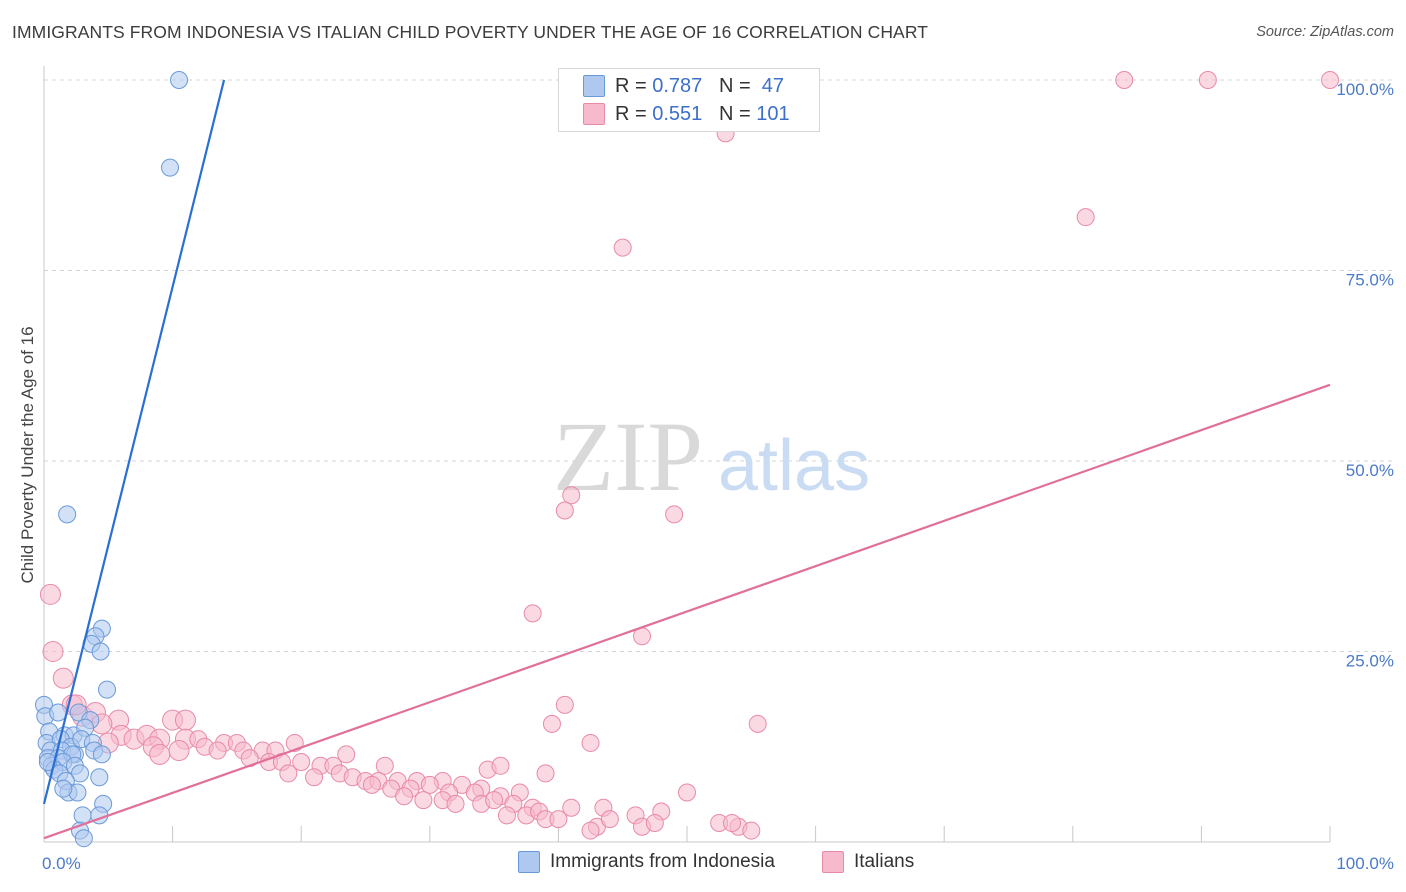  I want to click on correlation-legend: R = 0.787 N = 47 R = 0.551 N = 101, so click(689, 100).